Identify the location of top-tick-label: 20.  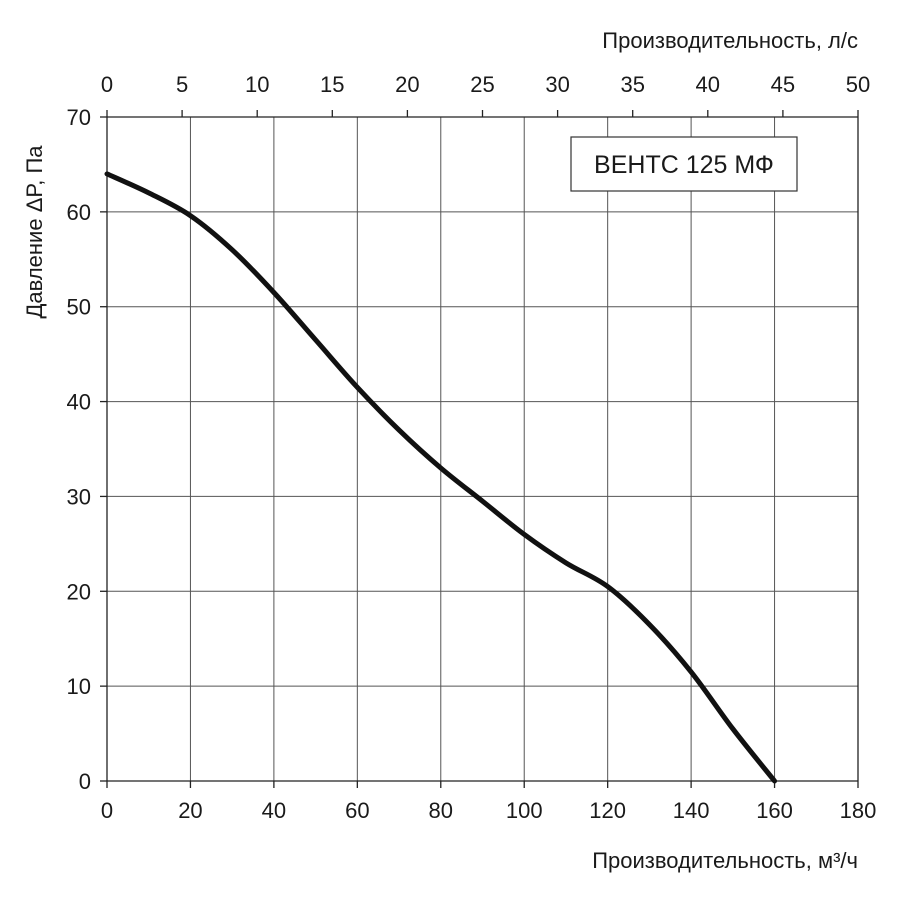
(407, 84).